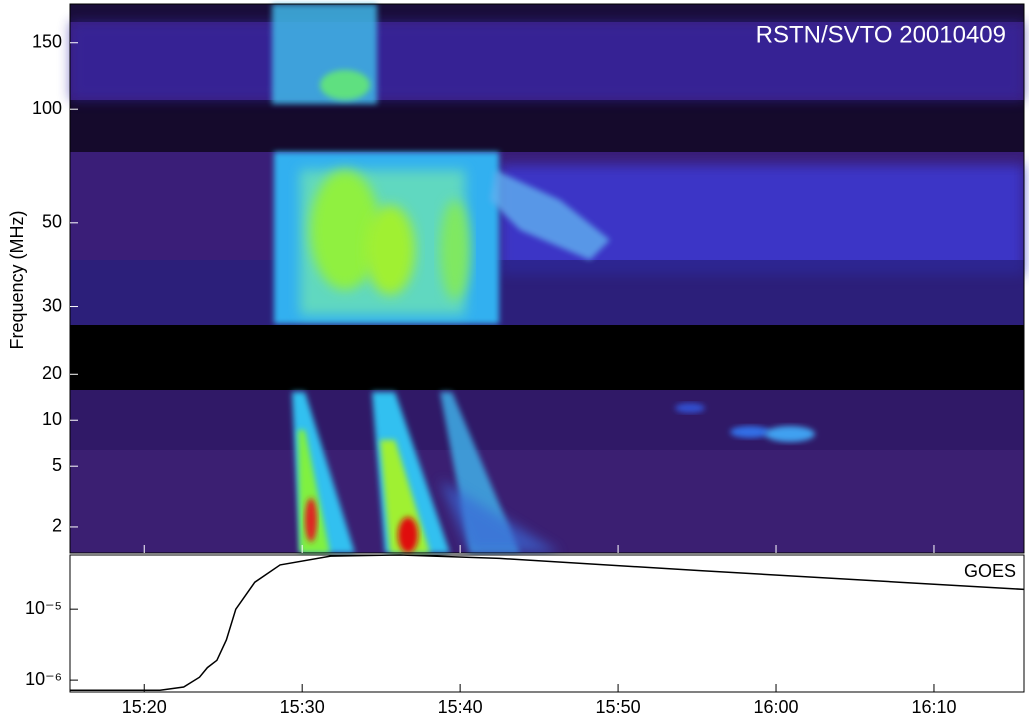 This screenshot has width=1029, height=720. What do you see at coordinates (990, 571) in the screenshot?
I see `legend-label: GOES` at bounding box center [990, 571].